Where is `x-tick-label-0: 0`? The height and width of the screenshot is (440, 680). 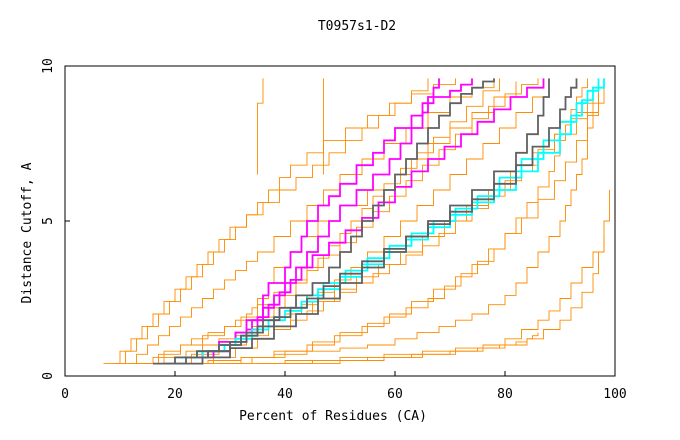 x-tick-label-0: 0 is located at coordinates (65, 394).